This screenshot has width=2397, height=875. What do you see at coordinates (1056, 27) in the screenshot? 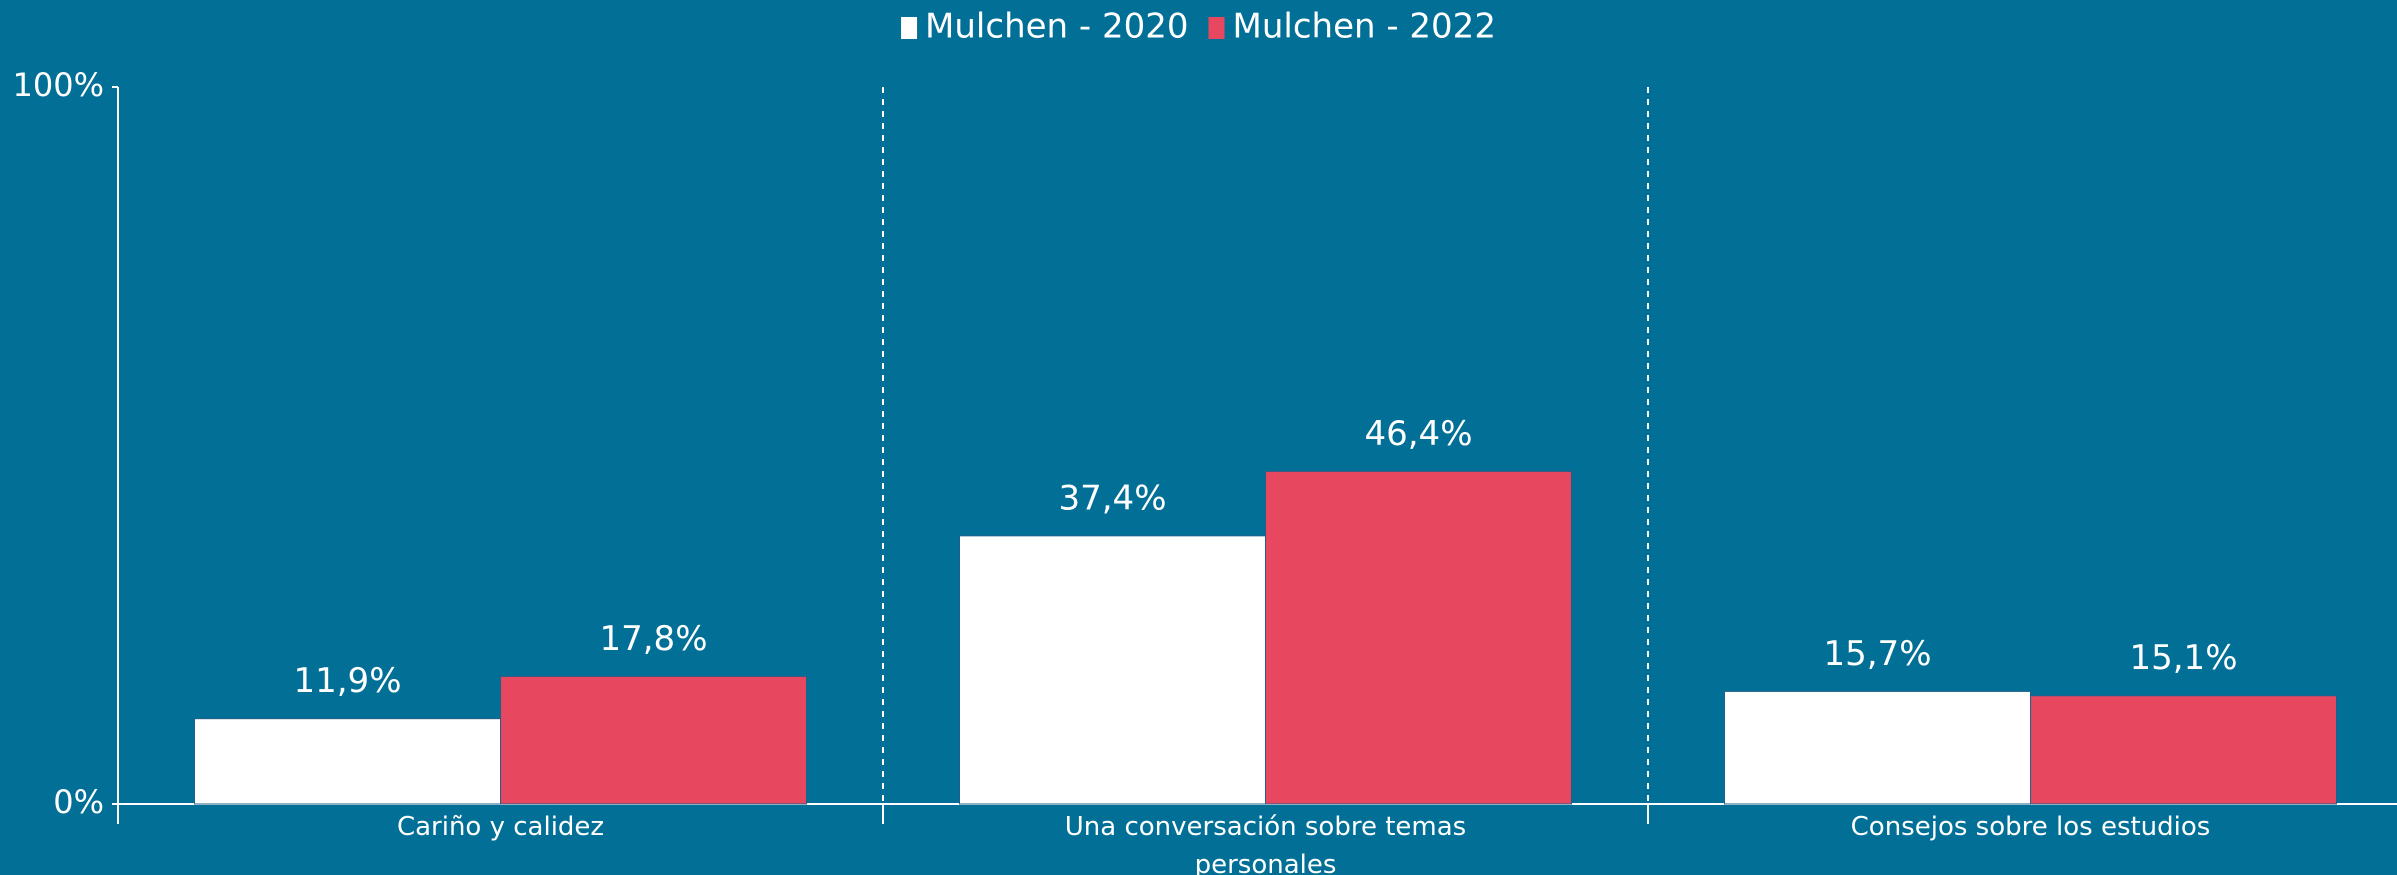
I see `legend-label: Mulchen - 2020` at bounding box center [1056, 27].